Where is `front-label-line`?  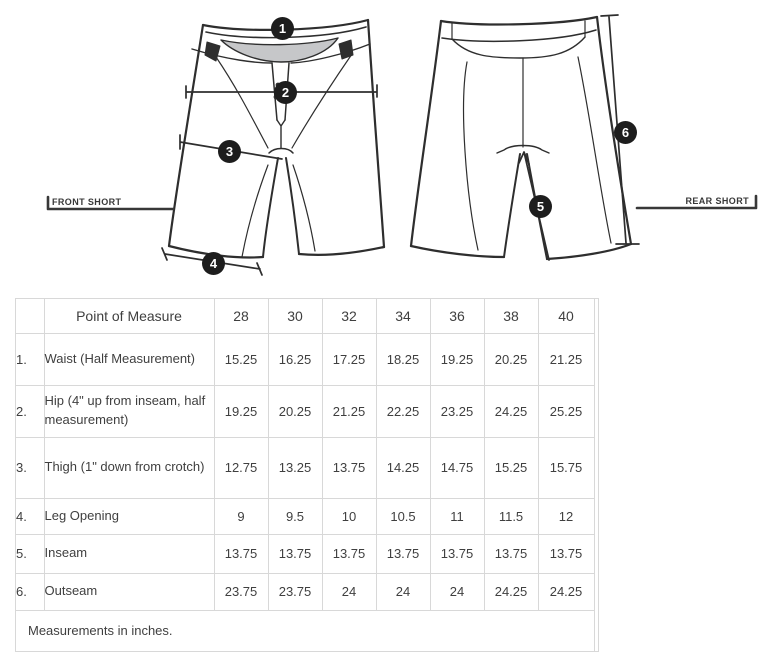
front-label-line is located at coordinates (110, 203).